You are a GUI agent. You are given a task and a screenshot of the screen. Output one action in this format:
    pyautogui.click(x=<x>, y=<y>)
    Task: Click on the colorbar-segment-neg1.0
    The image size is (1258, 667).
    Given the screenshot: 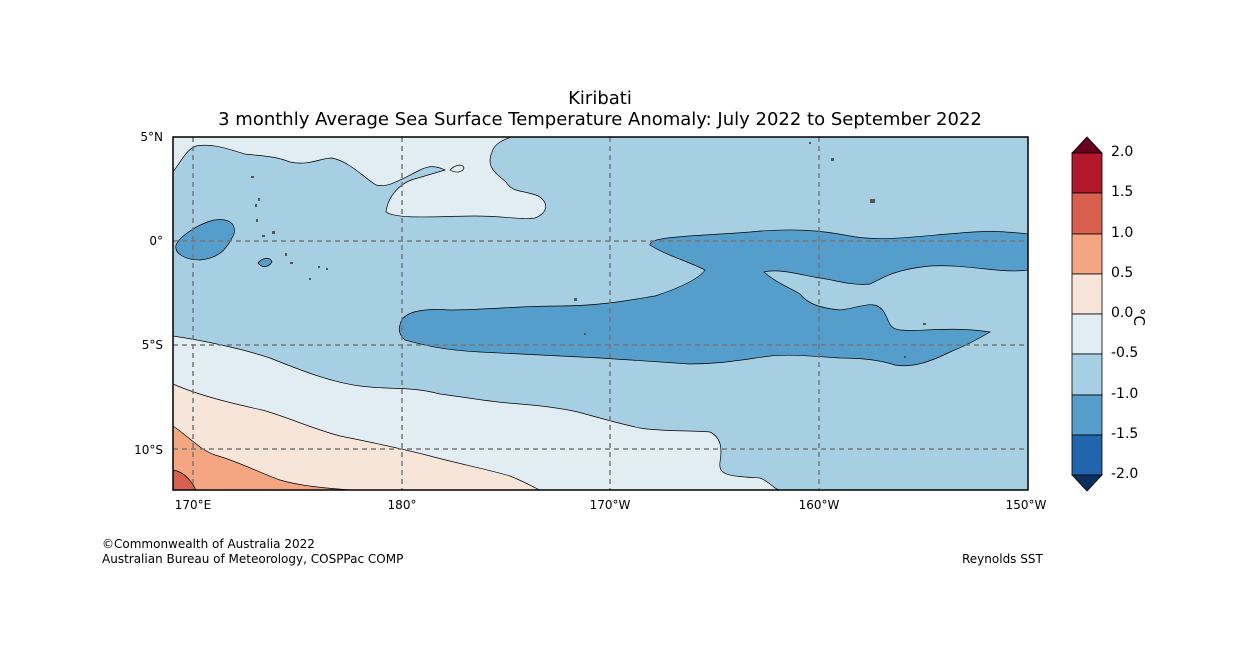 What is the action you would take?
    pyautogui.click(x=1087, y=374)
    